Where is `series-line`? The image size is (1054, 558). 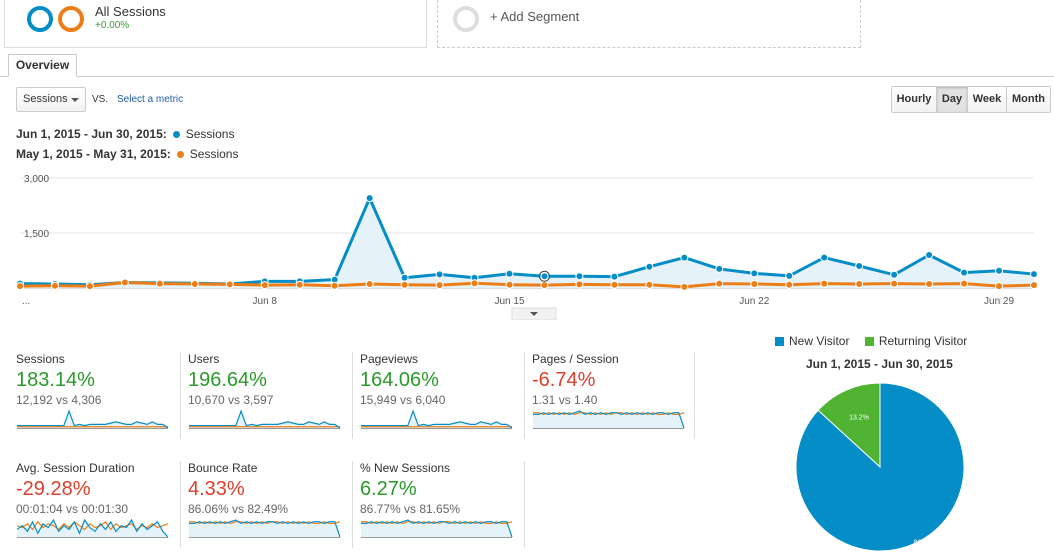 series-line is located at coordinates (527, 284).